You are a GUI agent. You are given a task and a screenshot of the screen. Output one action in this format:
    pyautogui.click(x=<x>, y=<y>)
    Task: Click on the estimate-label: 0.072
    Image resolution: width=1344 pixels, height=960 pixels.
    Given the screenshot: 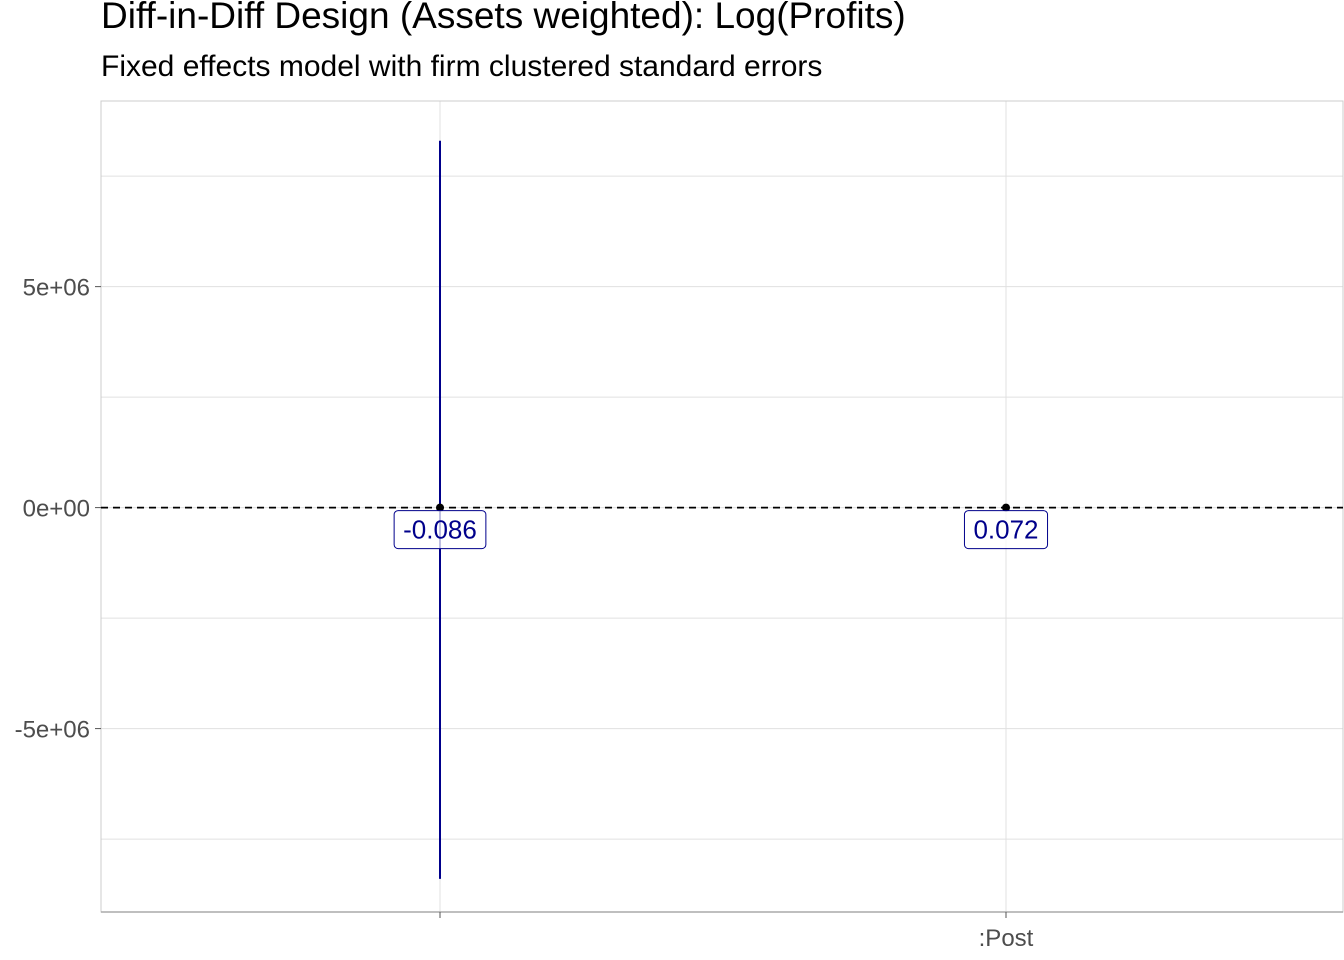 What is the action you would take?
    pyautogui.click(x=1006, y=530)
    